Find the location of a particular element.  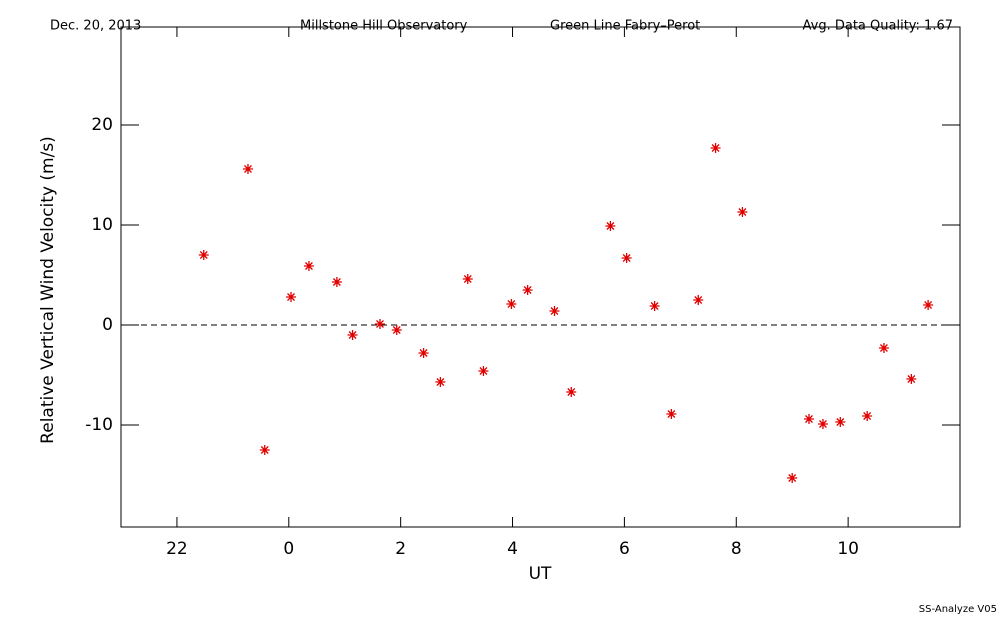

x-tick-label: 8 is located at coordinates (736, 549).